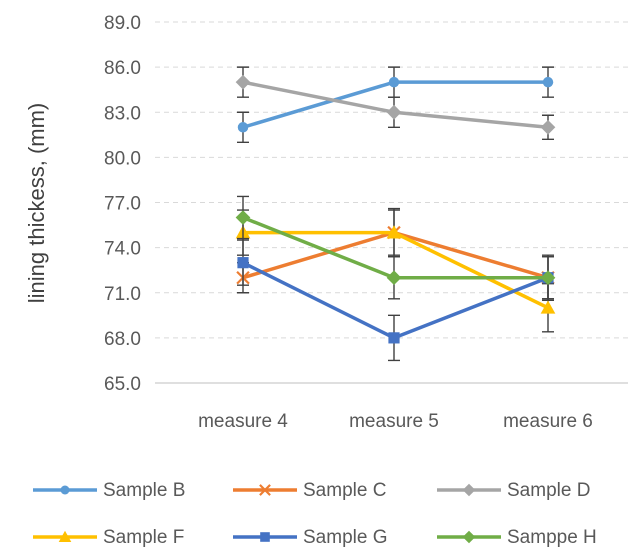 Image resolution: width=628 pixels, height=559 pixels. I want to click on legend-item: Samppe H, so click(517, 537).